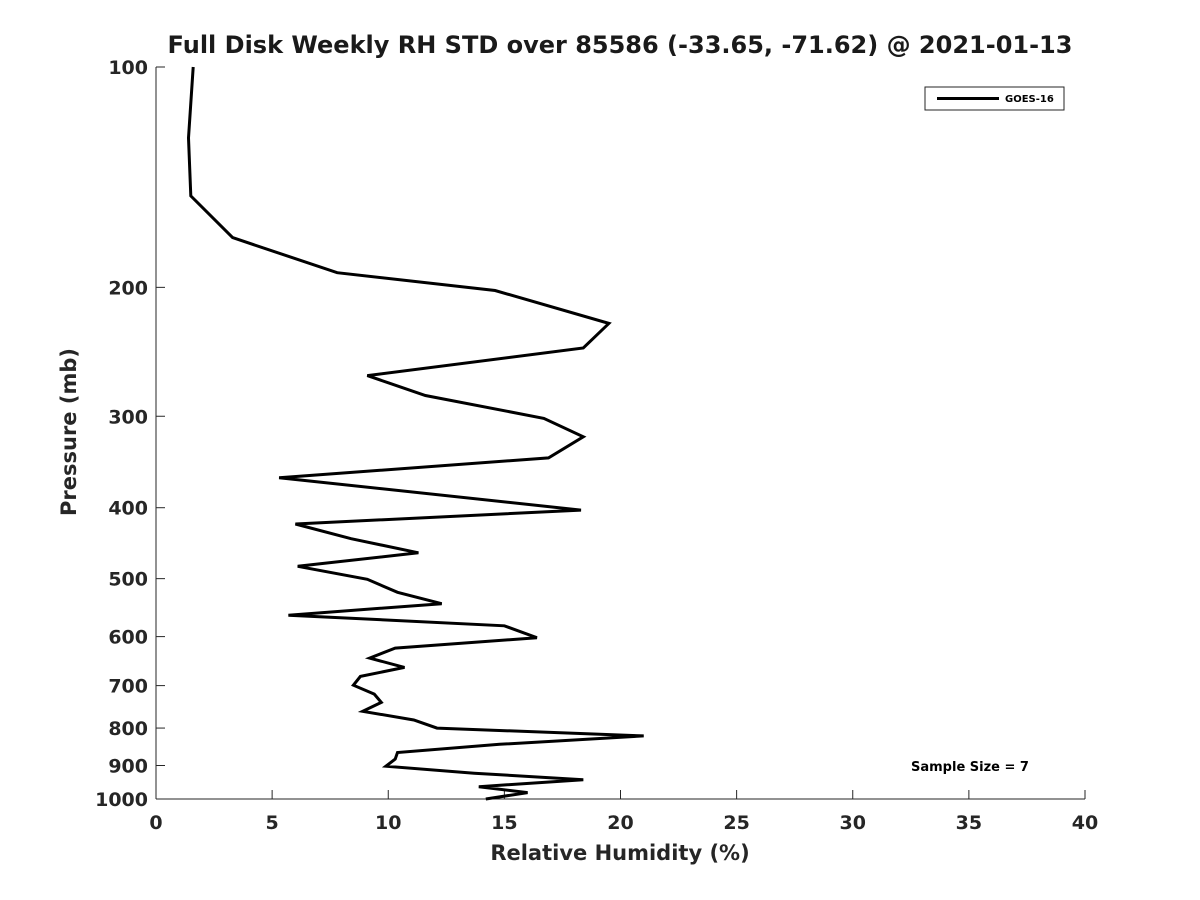 The width and height of the screenshot is (1200, 900). Describe the element at coordinates (128, 767) in the screenshot. I see `y-tick-label: 900` at that location.